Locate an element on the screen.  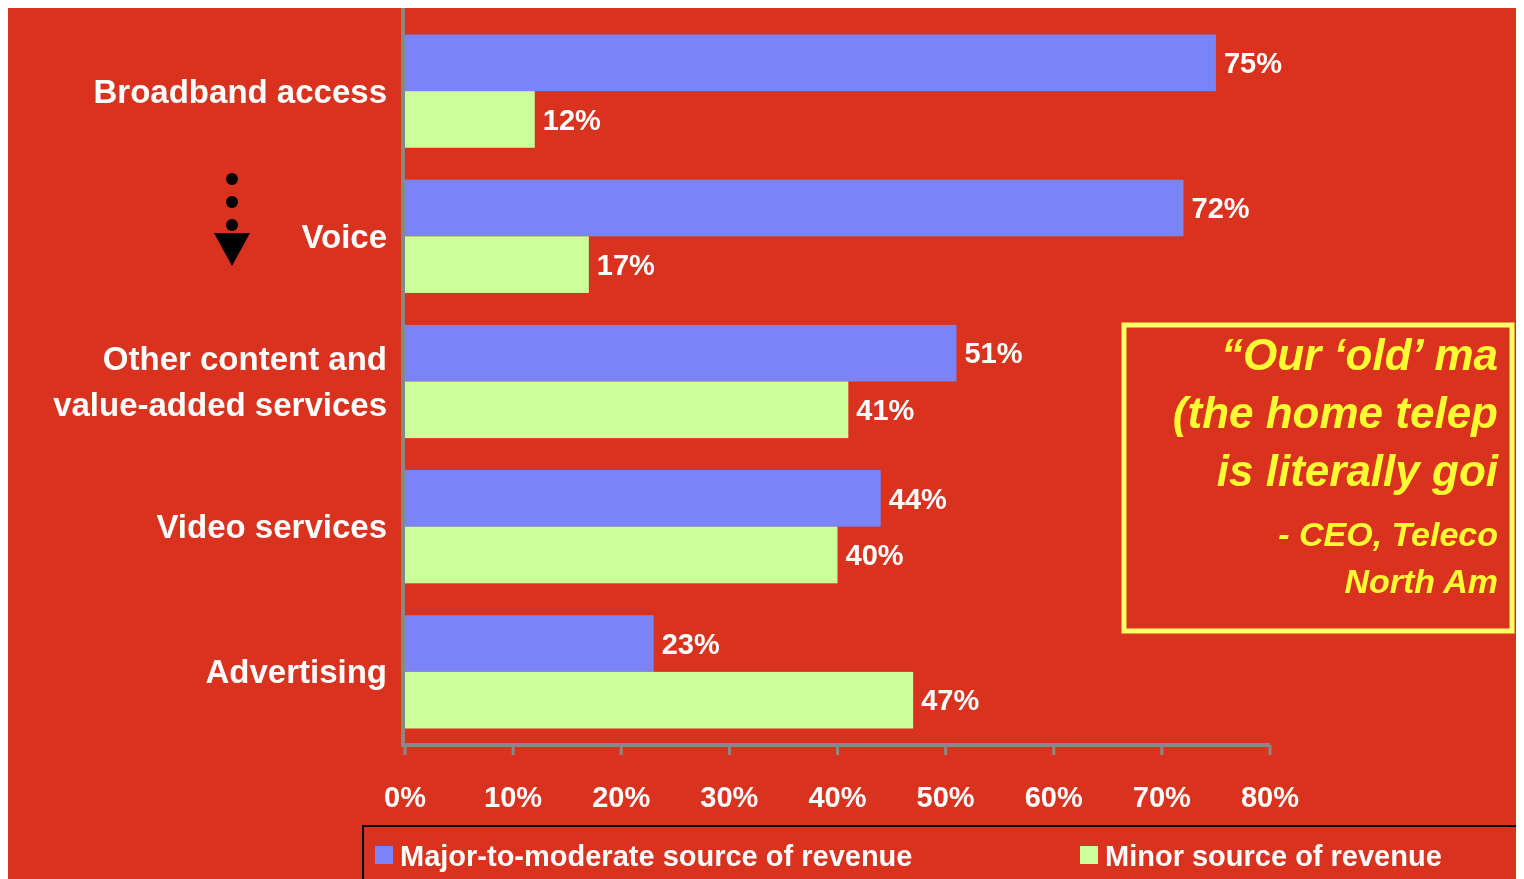
text: 41% is located at coordinates (885, 409).